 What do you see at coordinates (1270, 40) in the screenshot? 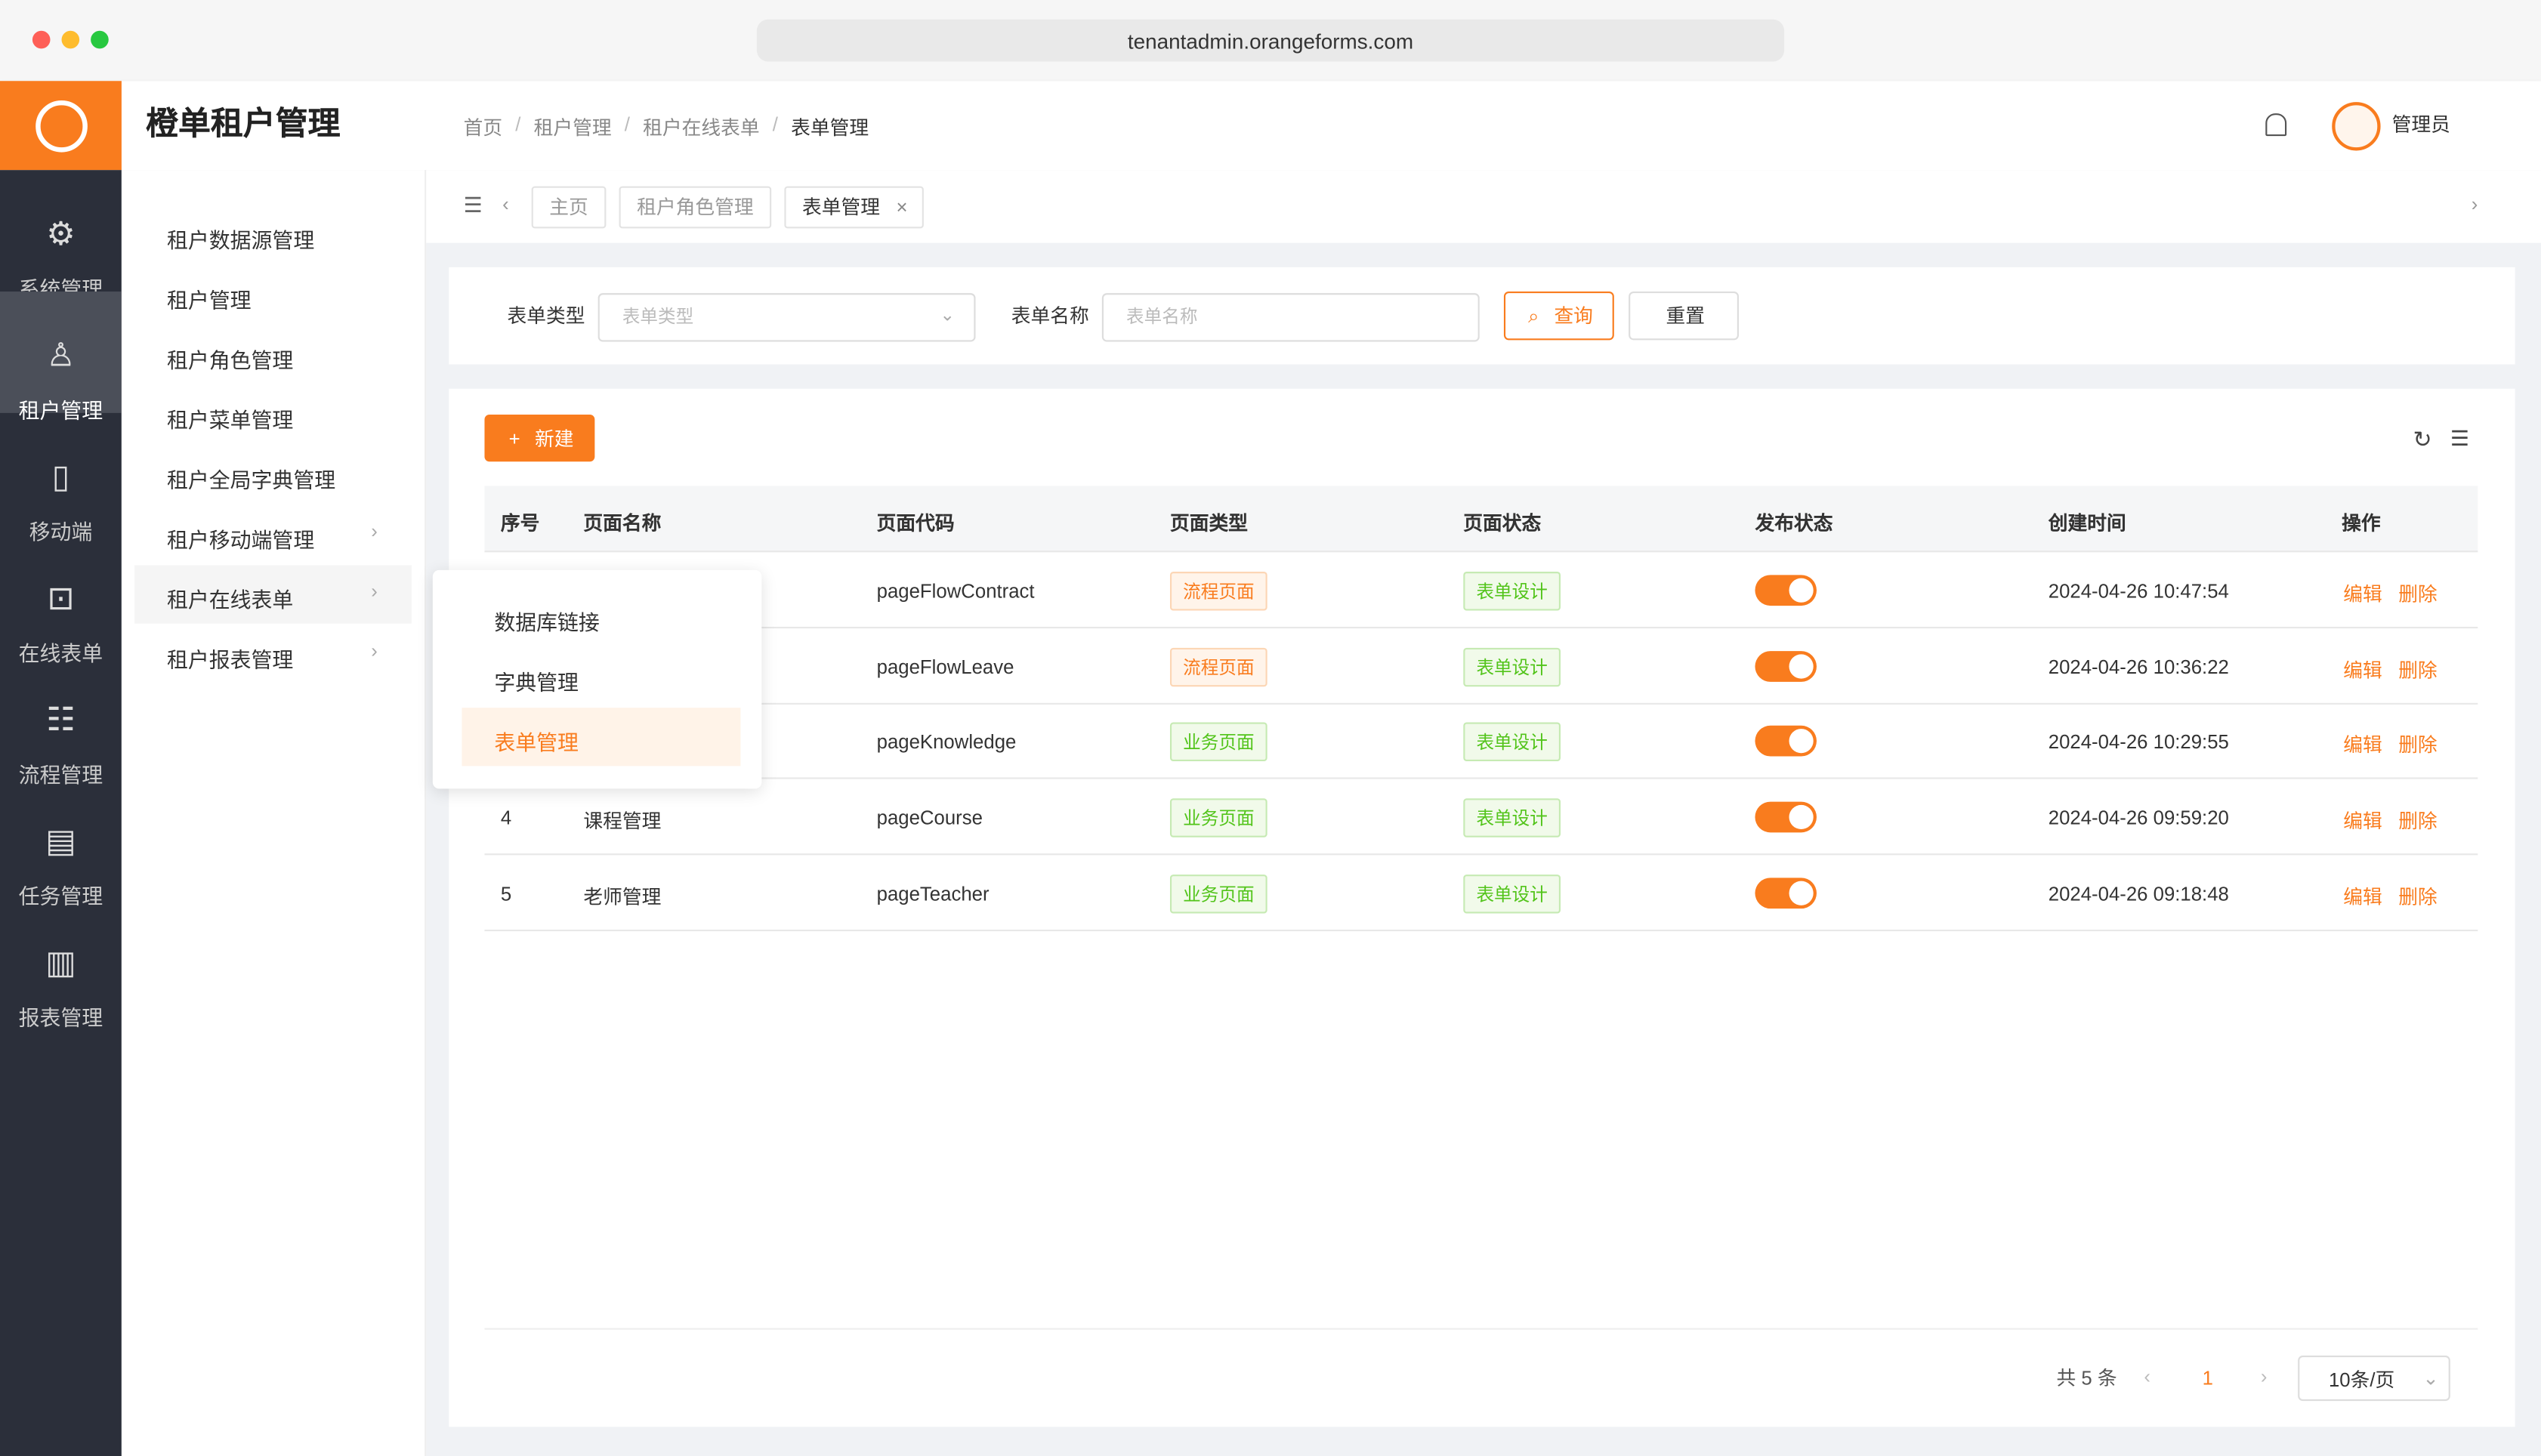
I see `url-bar: tenantadmin.orangeforms.com` at bounding box center [1270, 40].